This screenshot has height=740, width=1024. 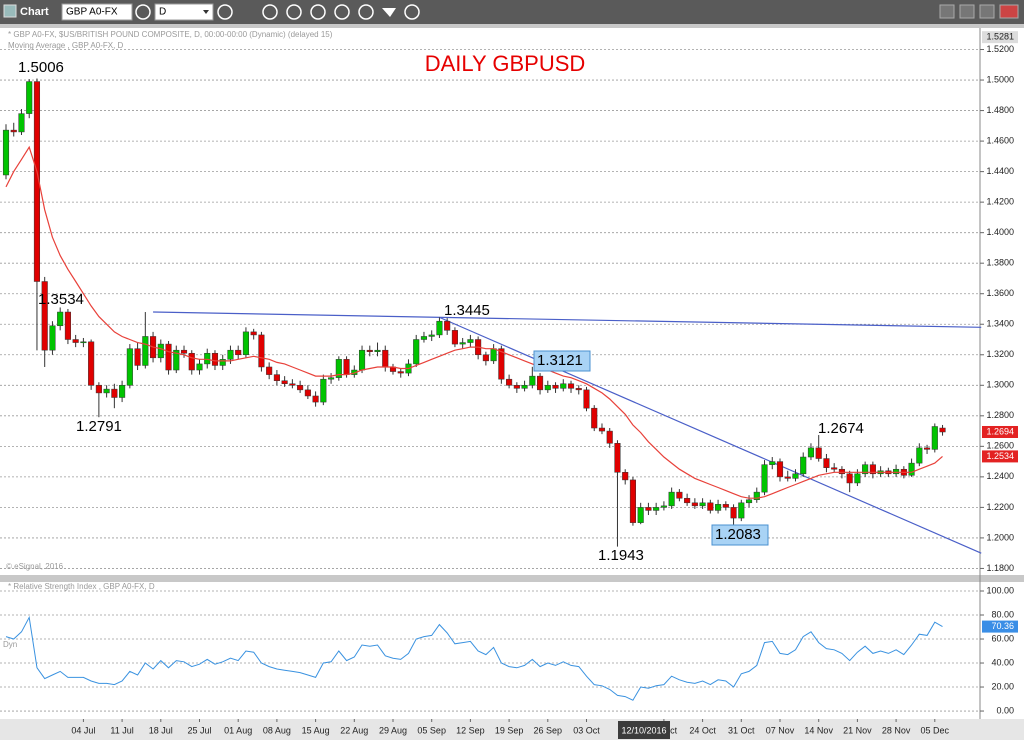 What do you see at coordinates (206, 12) in the screenshot?
I see `dropdown-arrow` at bounding box center [206, 12].